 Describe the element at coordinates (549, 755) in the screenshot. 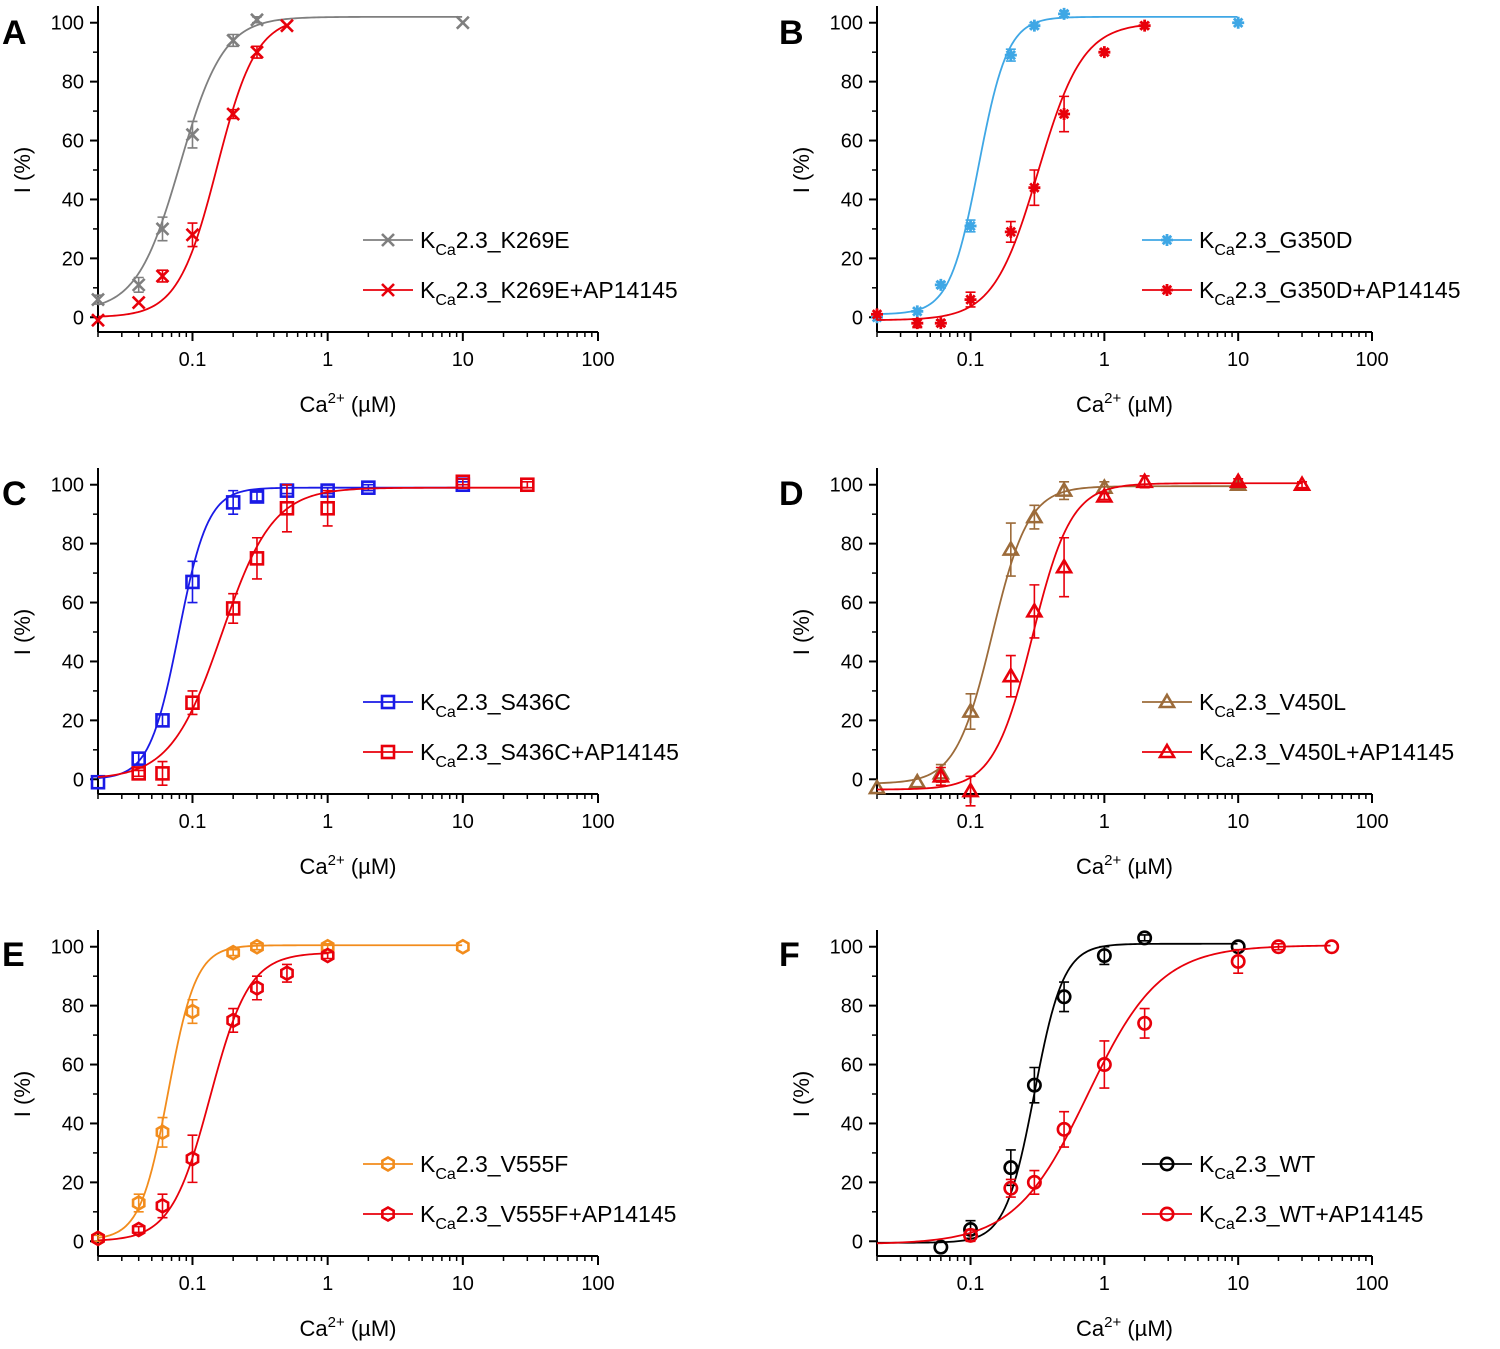

I see `legend-label: KCa2.3_S436C+AP14145` at that location.